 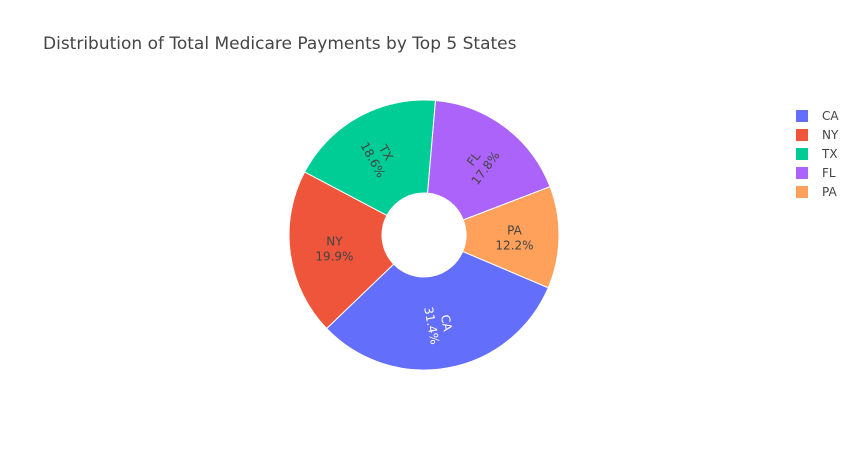 I want to click on legend-item-fl: FL, so click(x=817, y=172).